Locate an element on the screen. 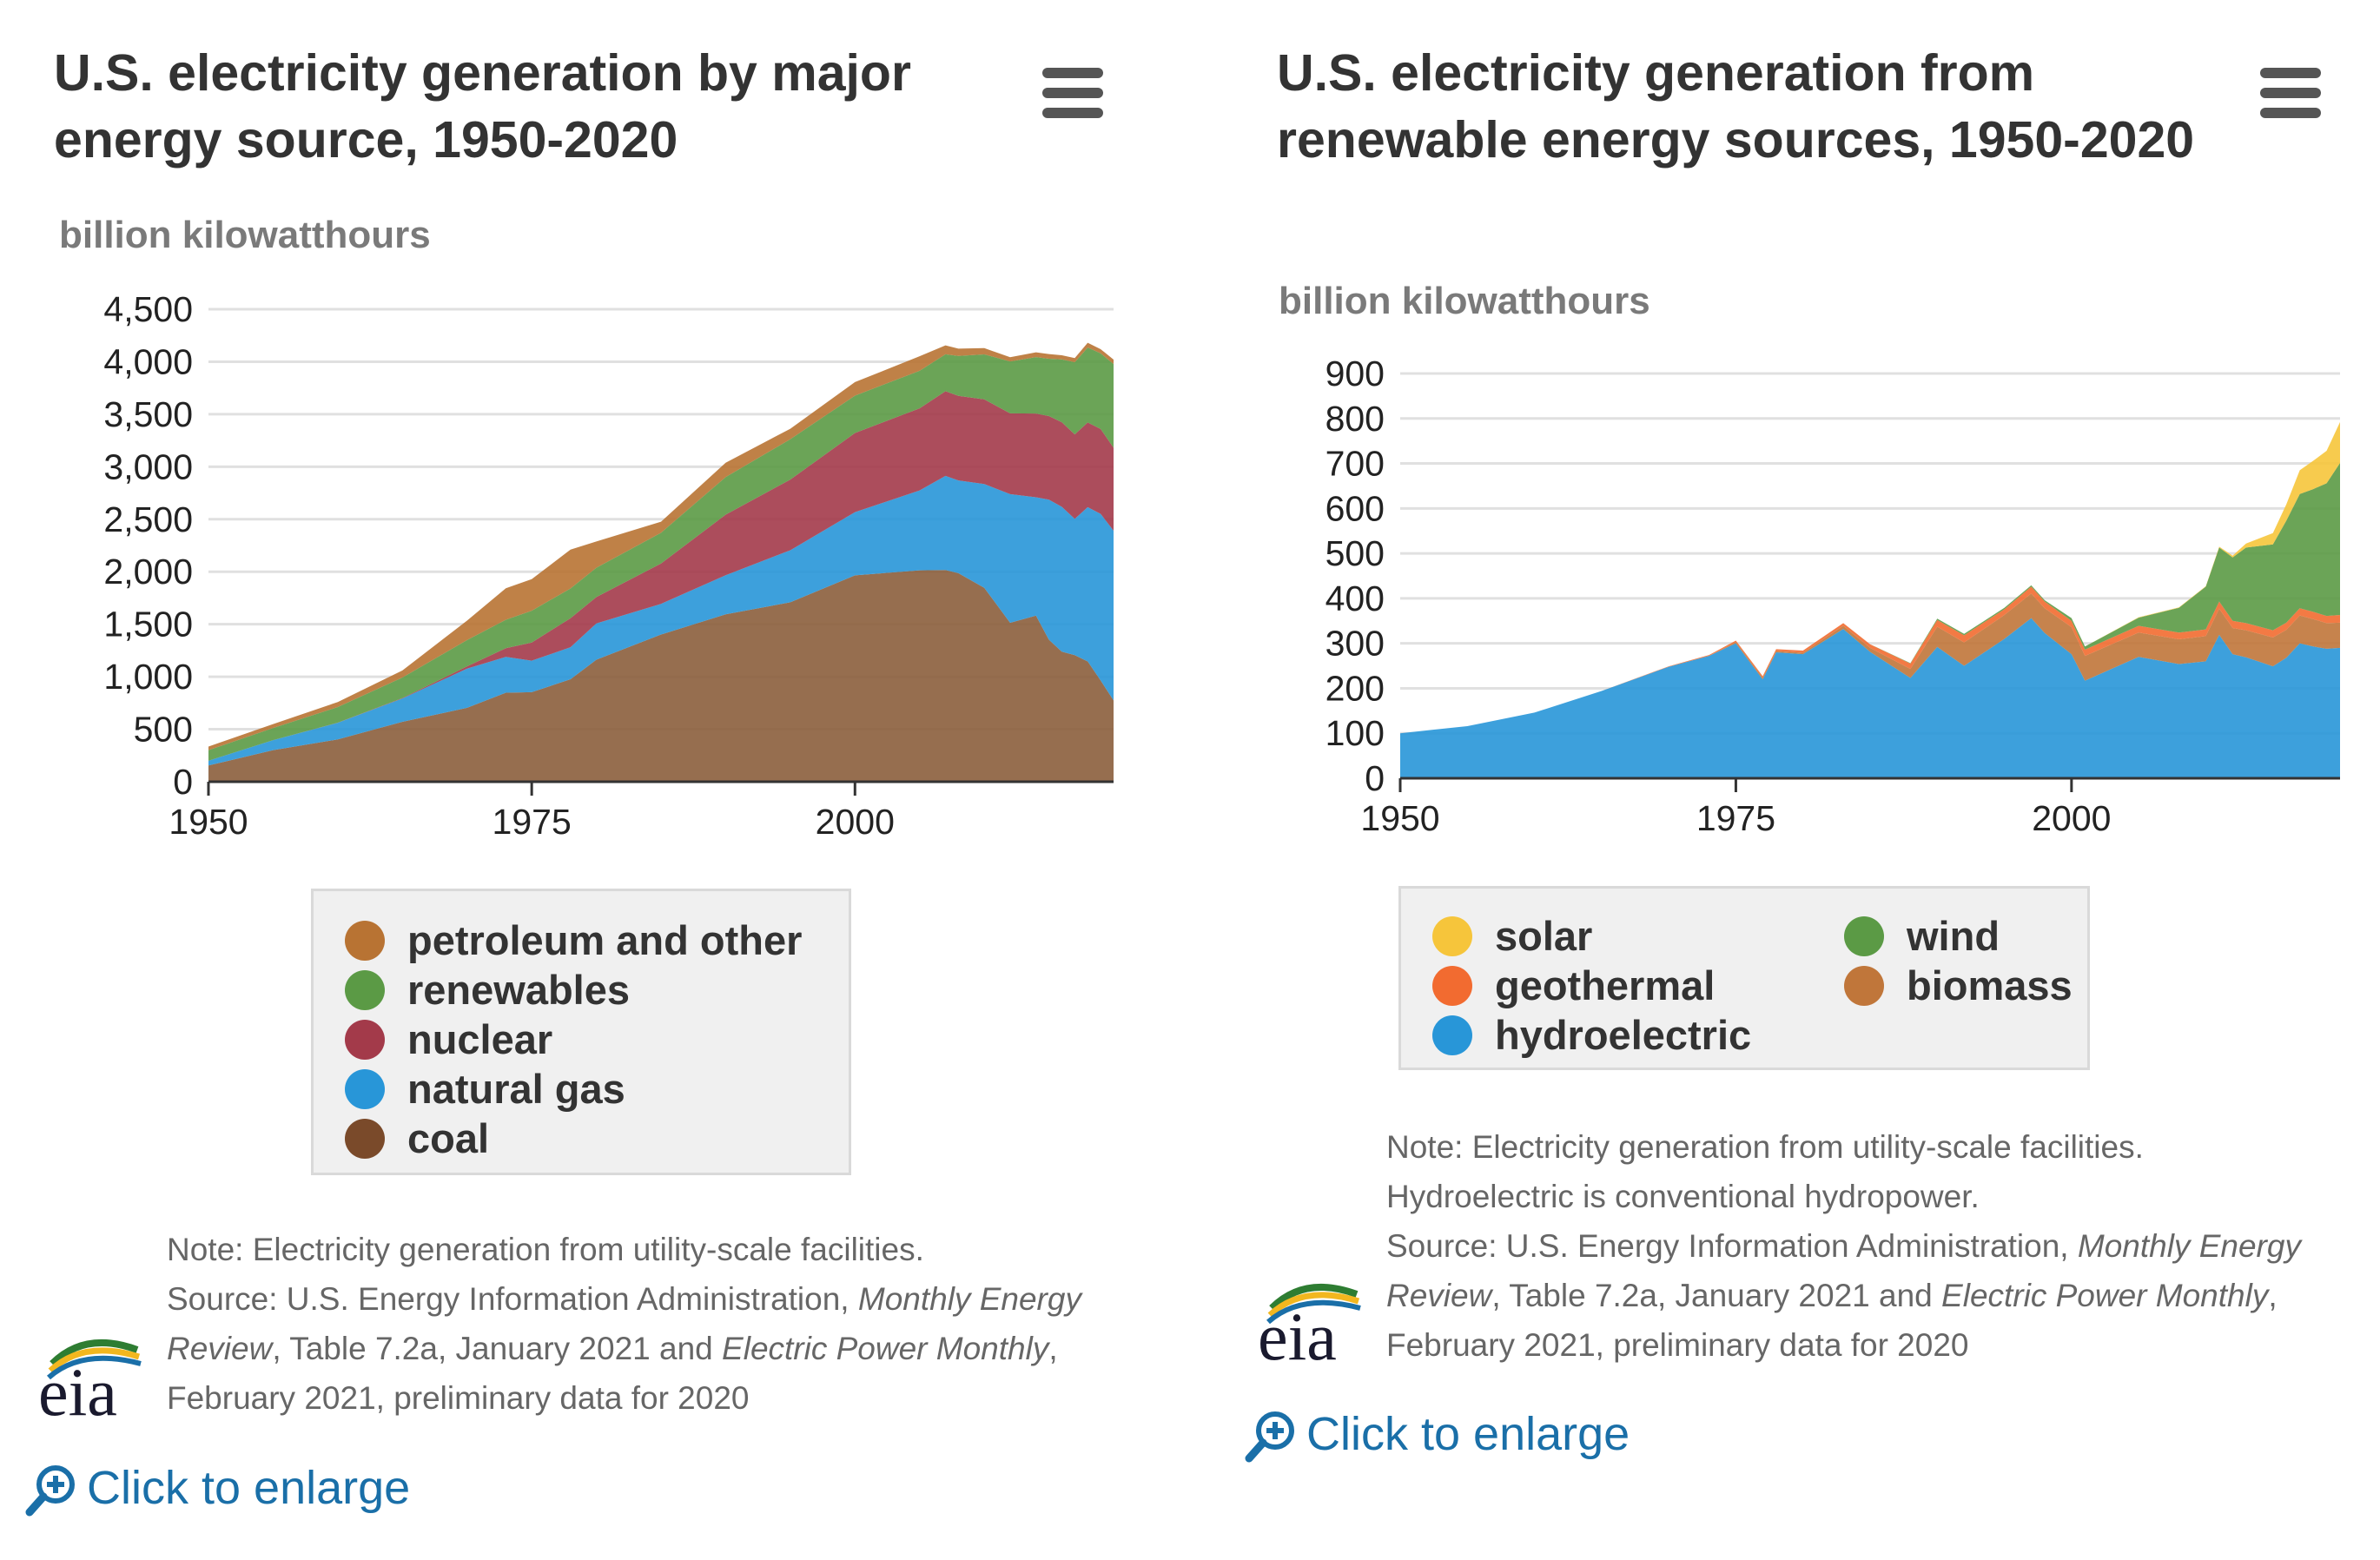  area-series-petroleum-and-other is located at coordinates (661, 546).